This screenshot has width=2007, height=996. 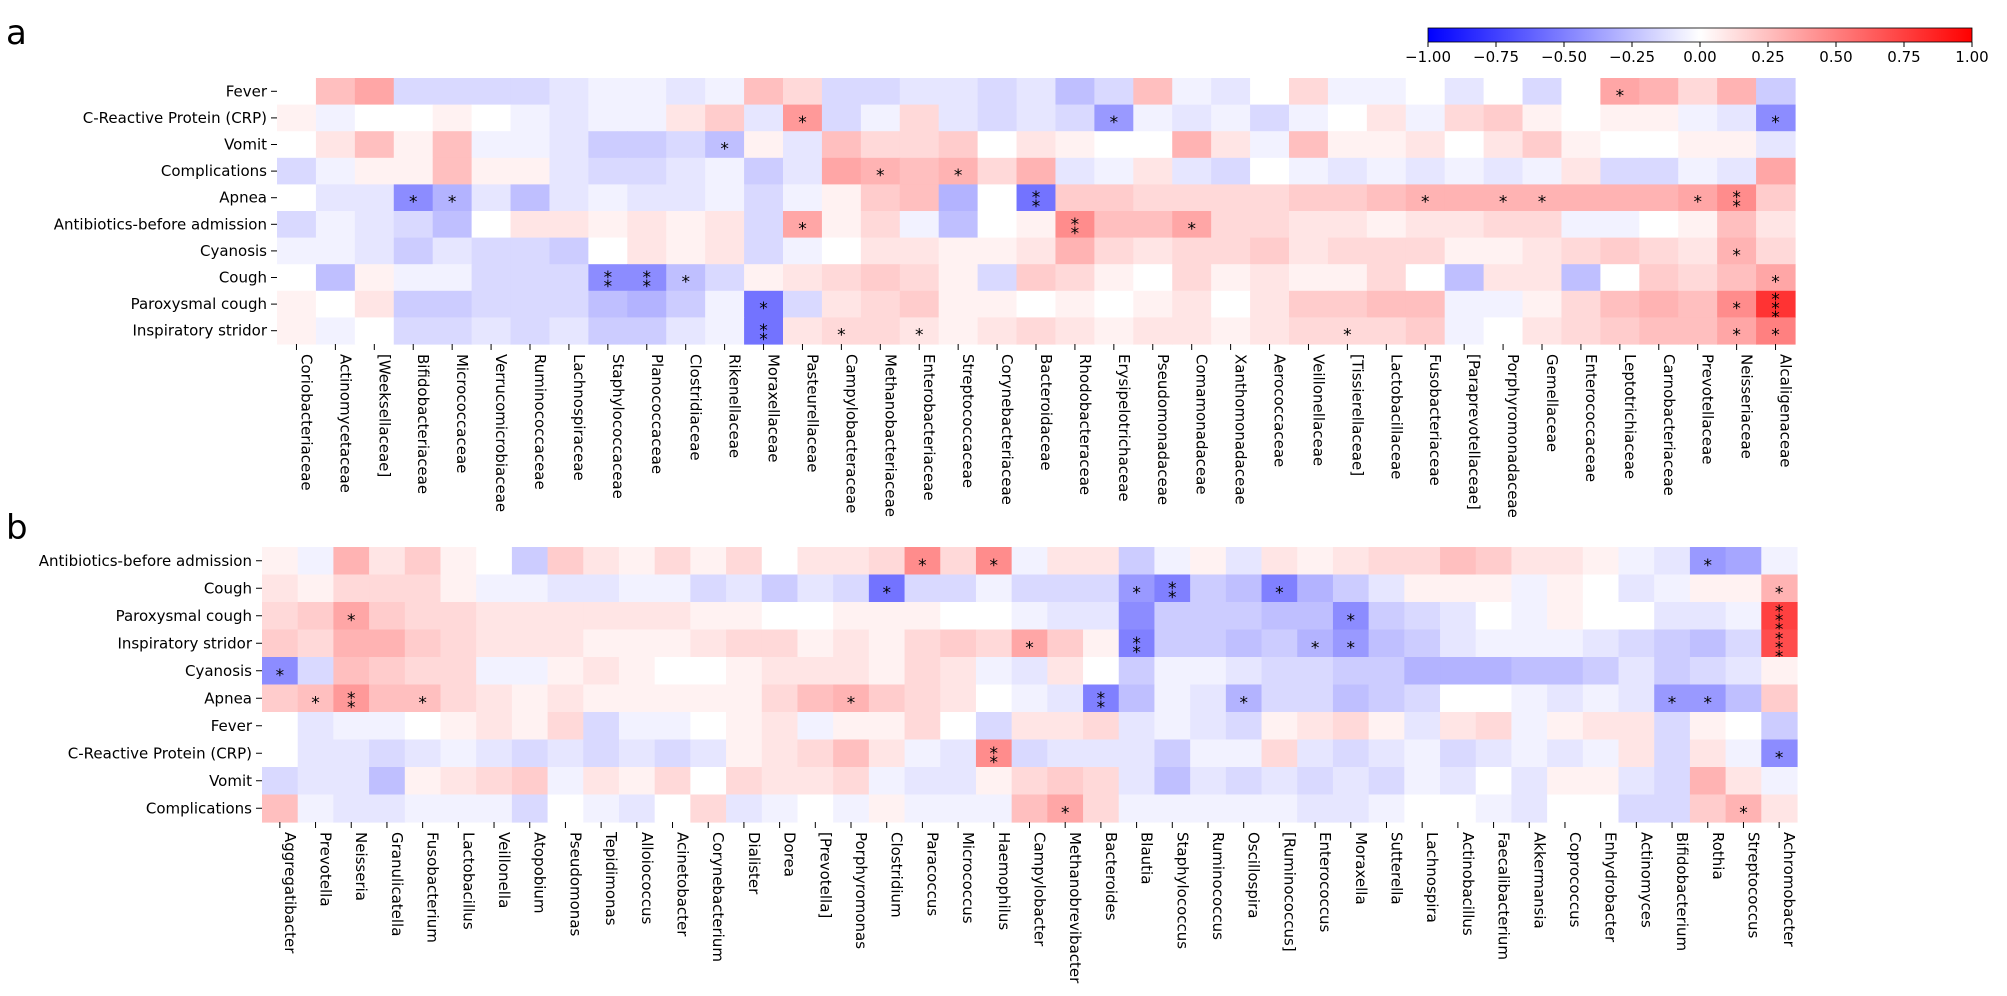 What do you see at coordinates (696, 407) in the screenshot?
I see `column-label: Clostridiaceae` at bounding box center [696, 407].